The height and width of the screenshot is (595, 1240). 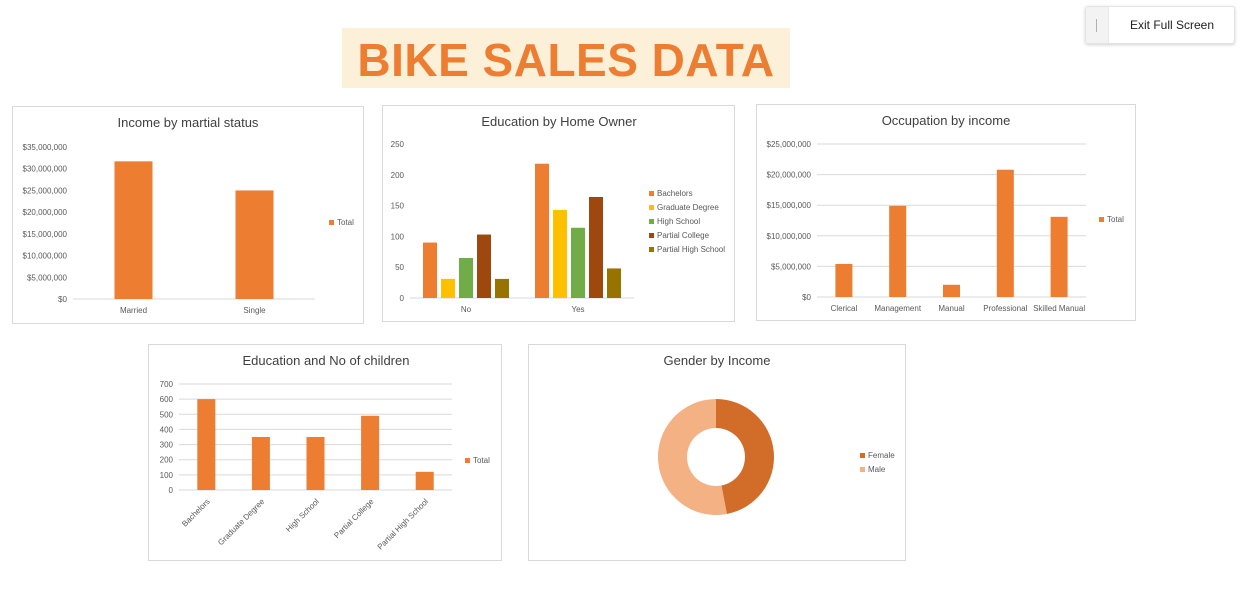 I want to click on exit-full-screen-button: Exit Full Screen, so click(x=1160, y=25).